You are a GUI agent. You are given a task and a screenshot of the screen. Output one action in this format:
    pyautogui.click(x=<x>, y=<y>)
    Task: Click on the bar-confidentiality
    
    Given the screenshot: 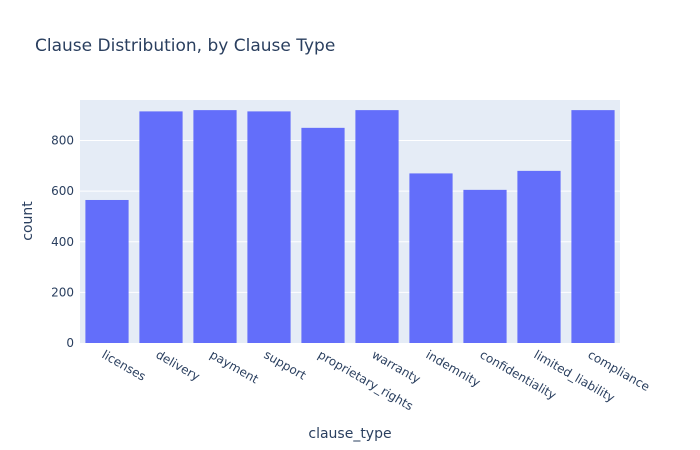 What is the action you would take?
    pyautogui.click(x=485, y=266)
    